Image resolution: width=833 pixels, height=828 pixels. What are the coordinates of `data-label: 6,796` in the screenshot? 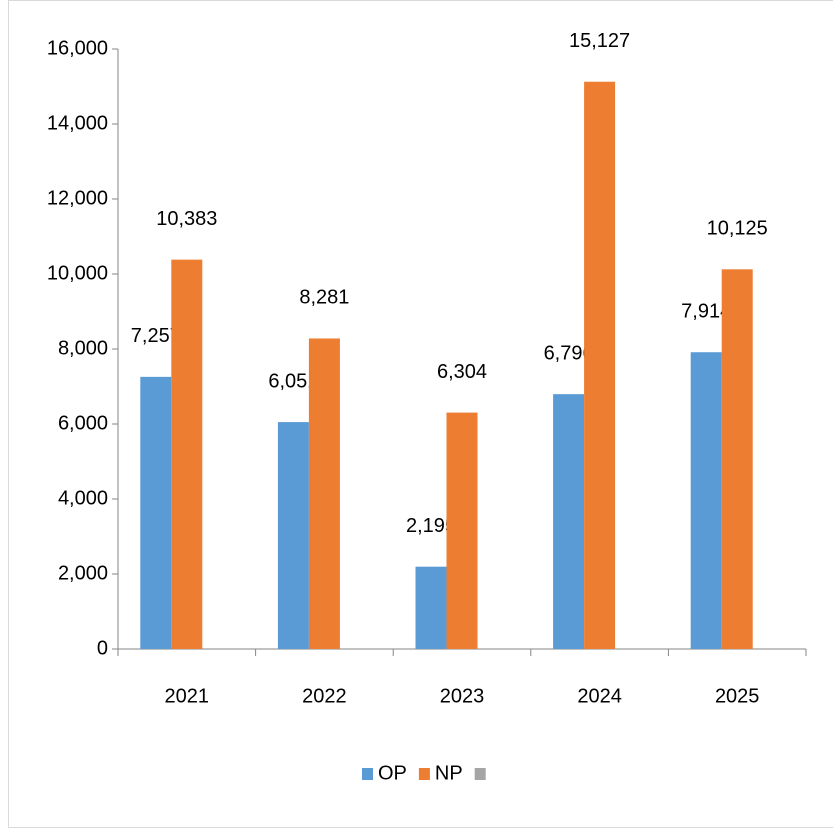 It's located at (569, 353).